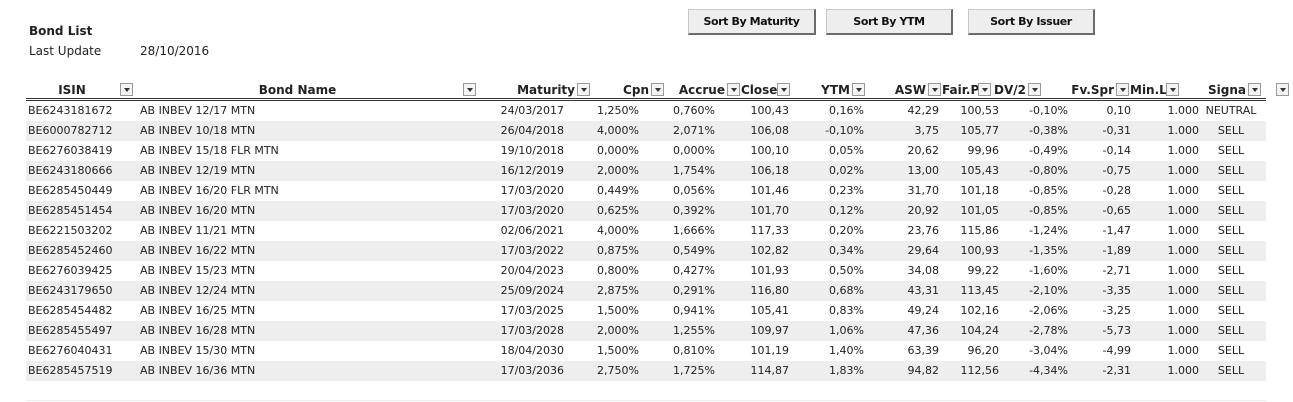 This screenshot has width=1293, height=402. What do you see at coordinates (980, 310) in the screenshot?
I see `cell-fair-price: 102,16` at bounding box center [980, 310].